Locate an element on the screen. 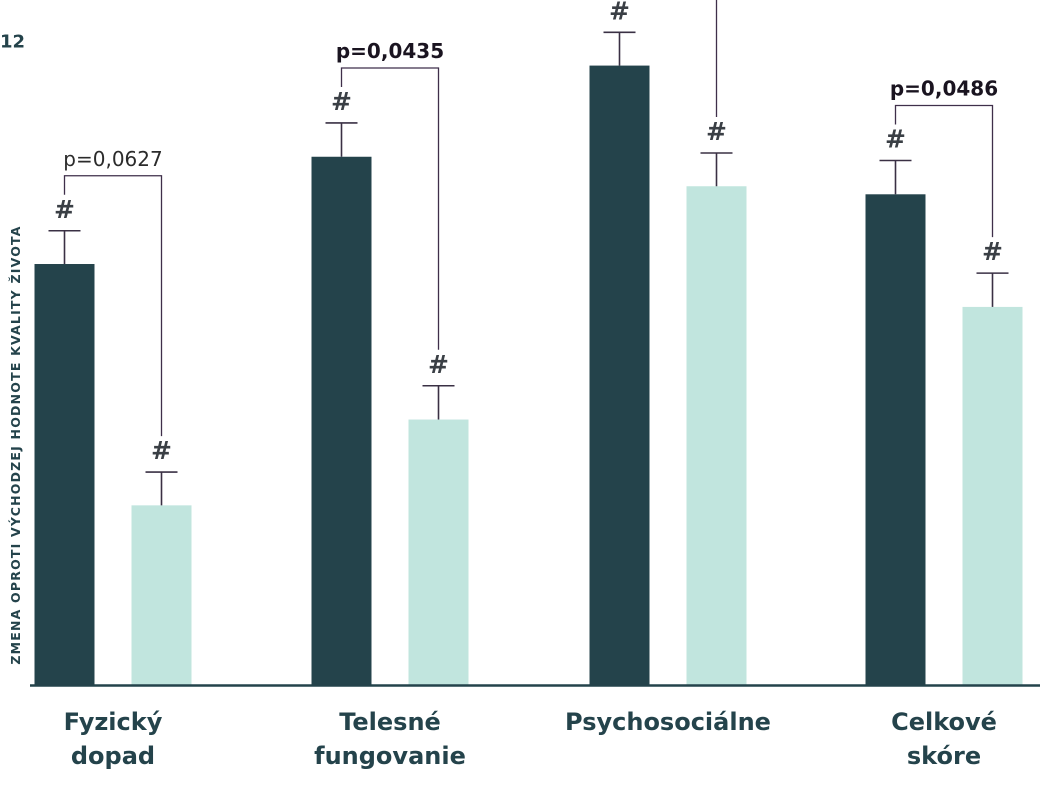  p-value-label: p=0,0486 is located at coordinates (944, 89).